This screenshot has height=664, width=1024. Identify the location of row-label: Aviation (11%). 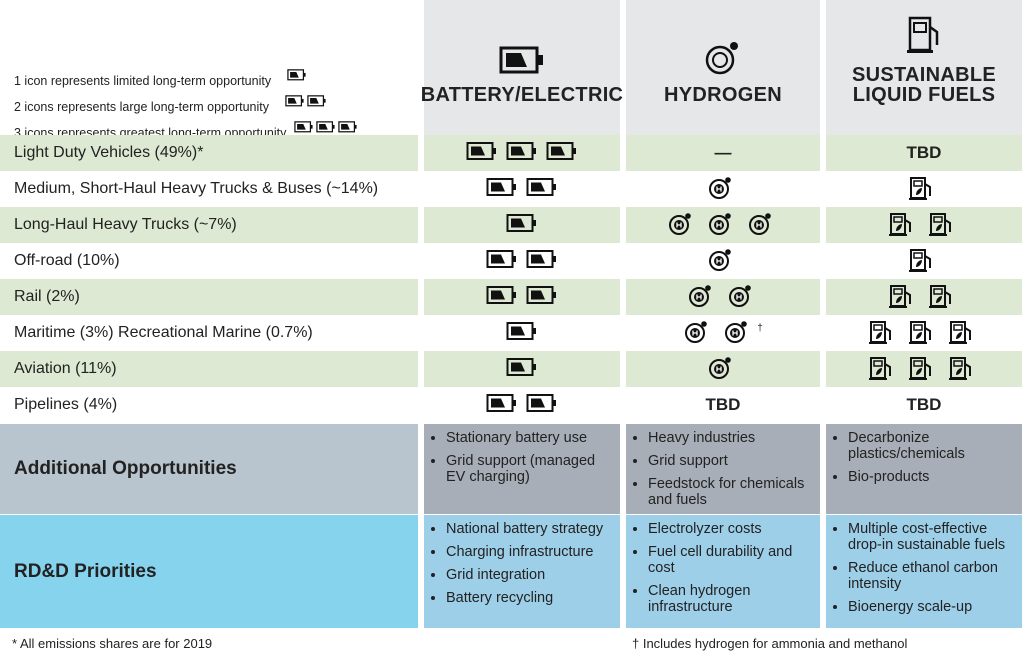
(209, 369).